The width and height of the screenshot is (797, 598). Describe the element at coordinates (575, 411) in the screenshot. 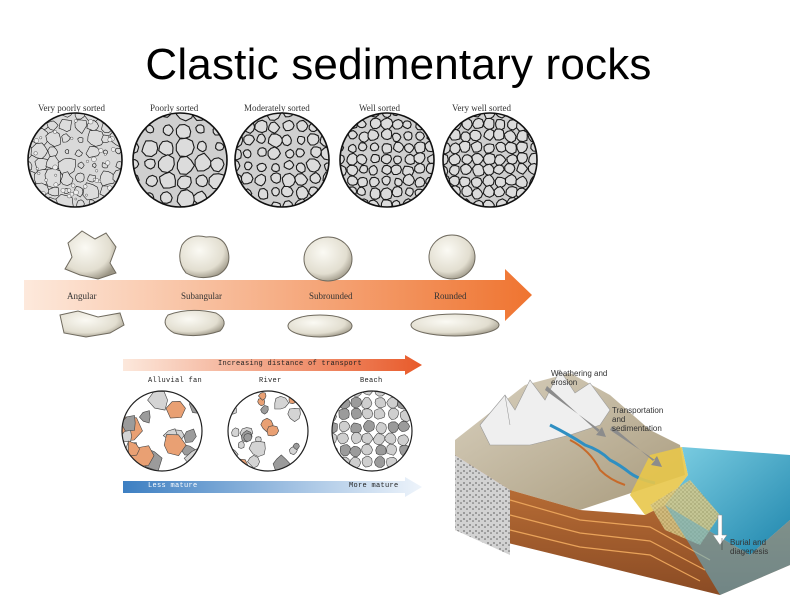

I see `weathering-arrow` at that location.